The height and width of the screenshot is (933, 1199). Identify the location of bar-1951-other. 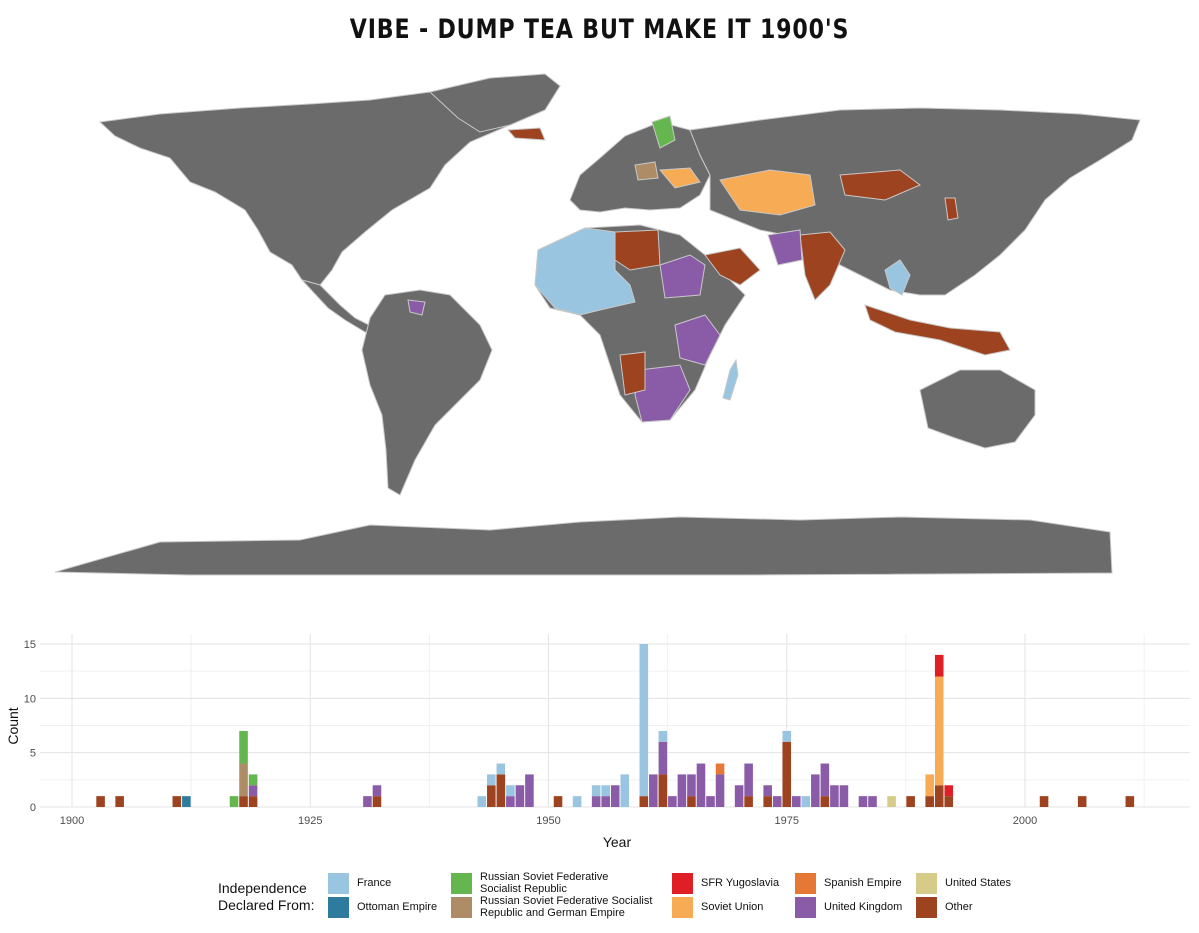
(558, 801).